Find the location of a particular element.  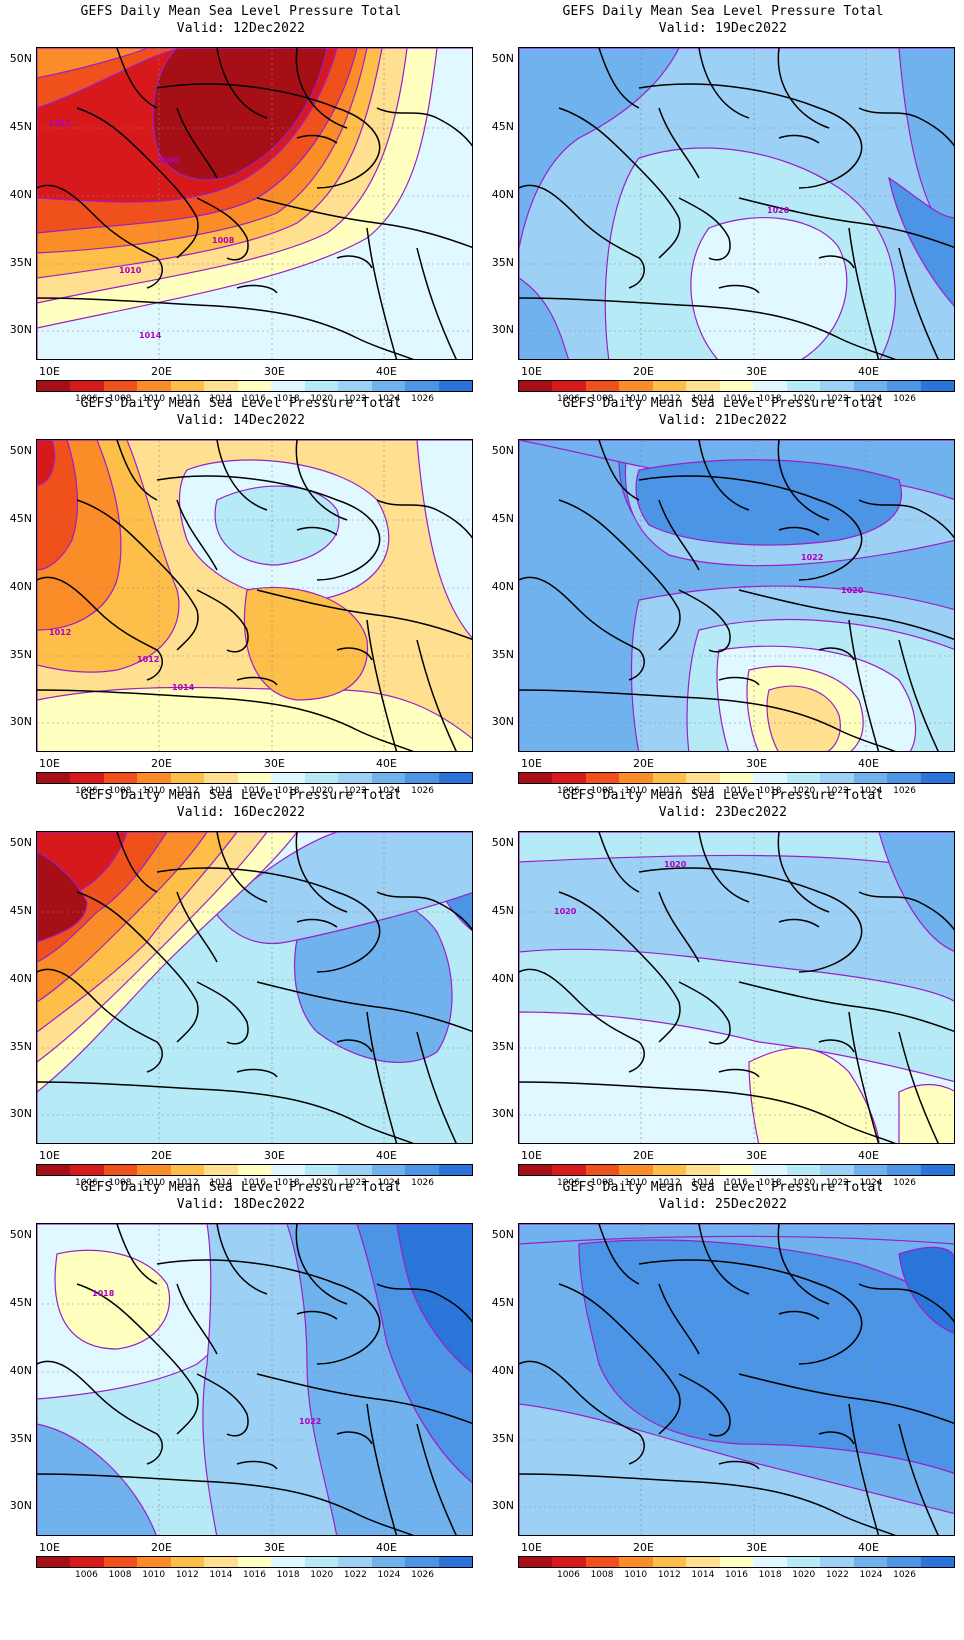

longitude-label: 30E is located at coordinates (756, 371).